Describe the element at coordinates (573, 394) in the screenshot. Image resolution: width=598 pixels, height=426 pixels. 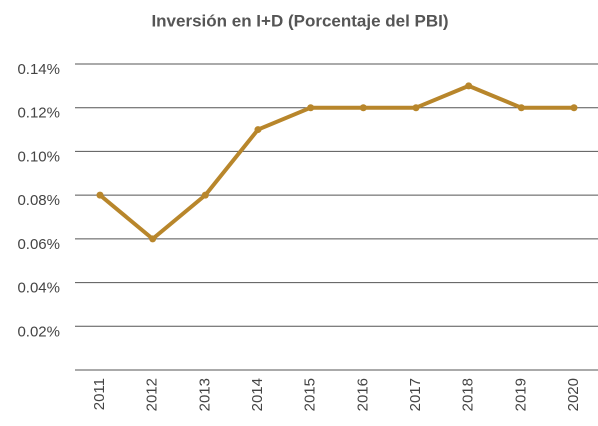
I see `x-tick-label: 2020` at that location.